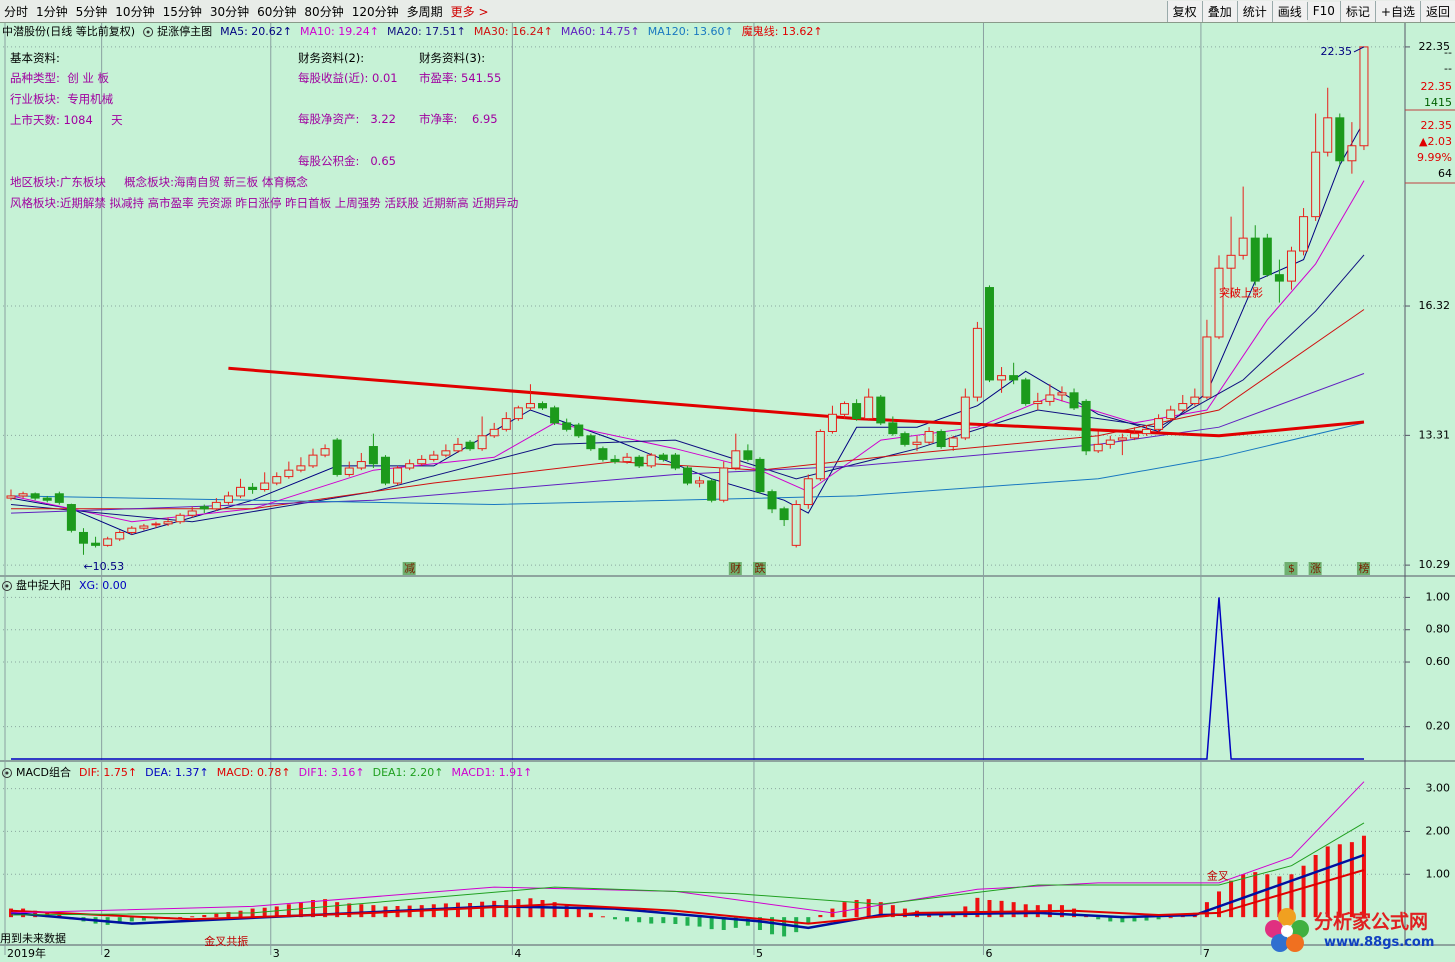 This screenshot has width=1455, height=962. I want to click on period-tab: 分时, so click(16, 11).